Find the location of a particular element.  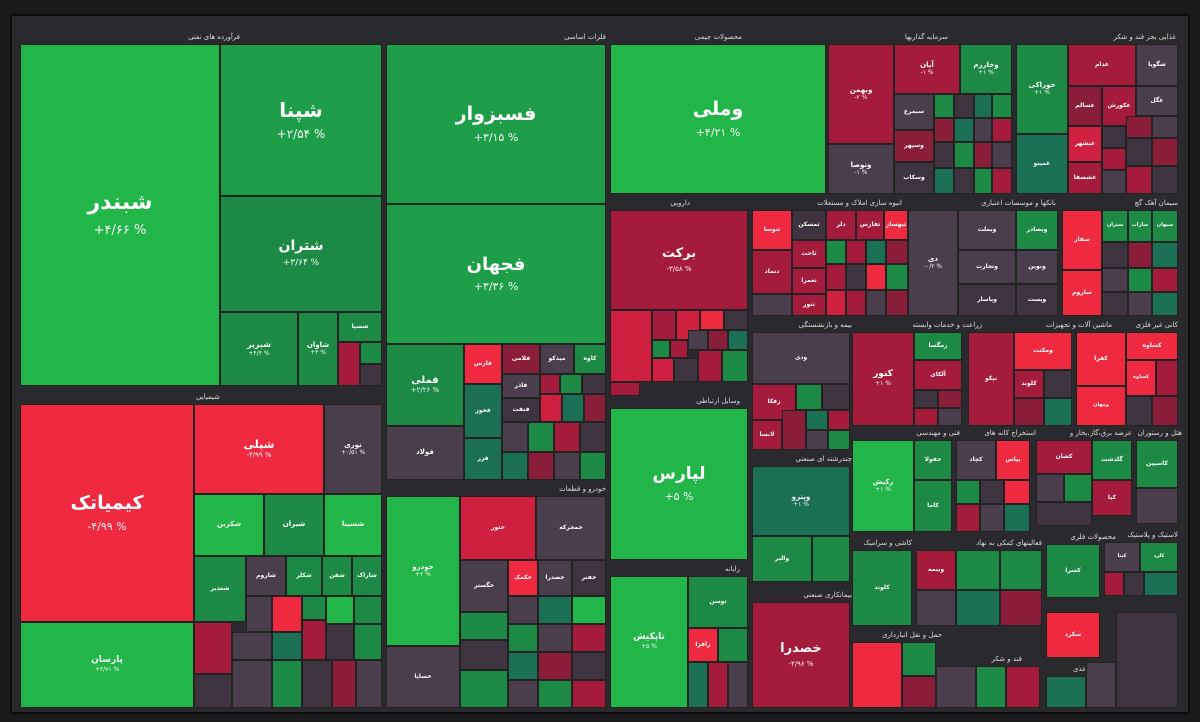

stock-tile: خکمک is located at coordinates (523, 578).